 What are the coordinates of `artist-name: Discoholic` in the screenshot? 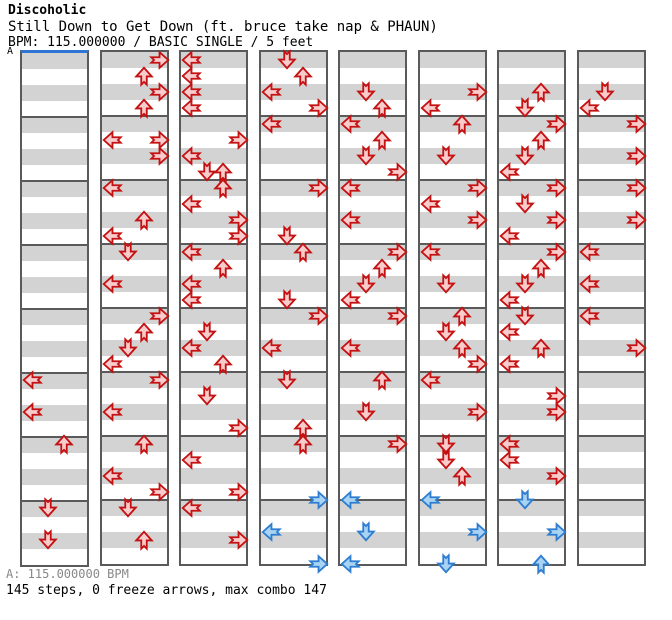 It's located at (47, 10).